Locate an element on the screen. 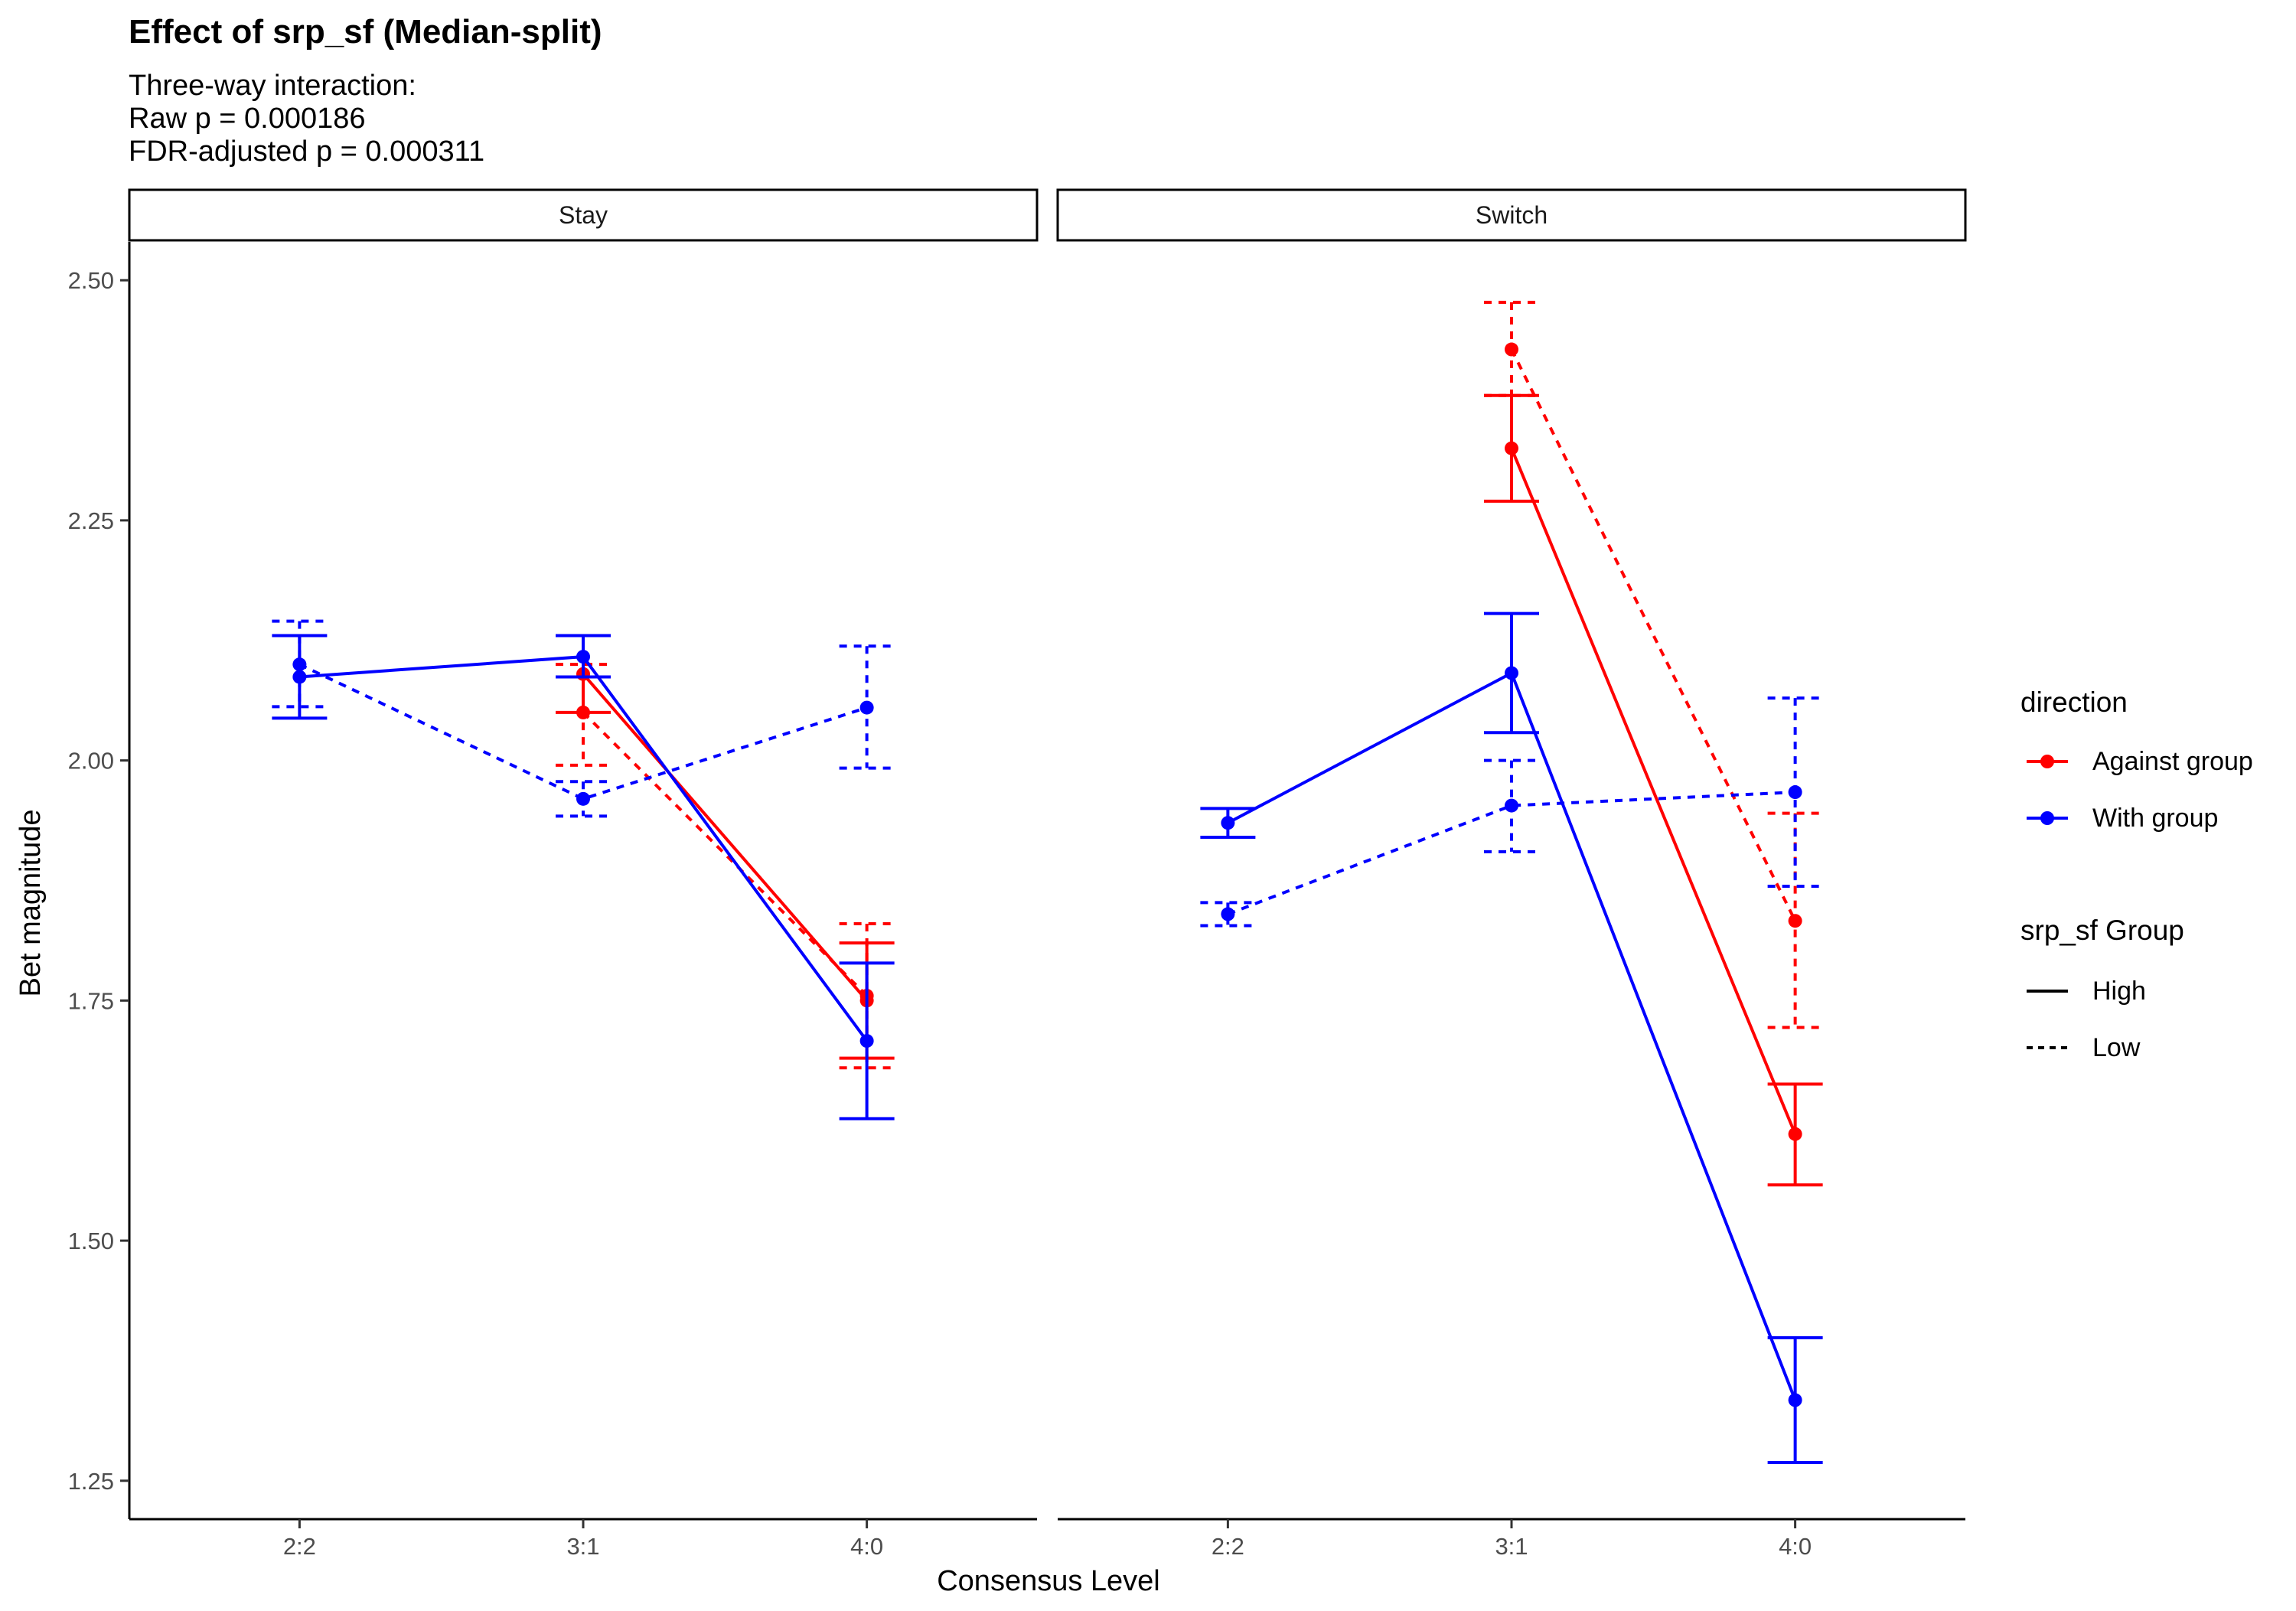  y-tick-label: 2.00 is located at coordinates (91, 761).